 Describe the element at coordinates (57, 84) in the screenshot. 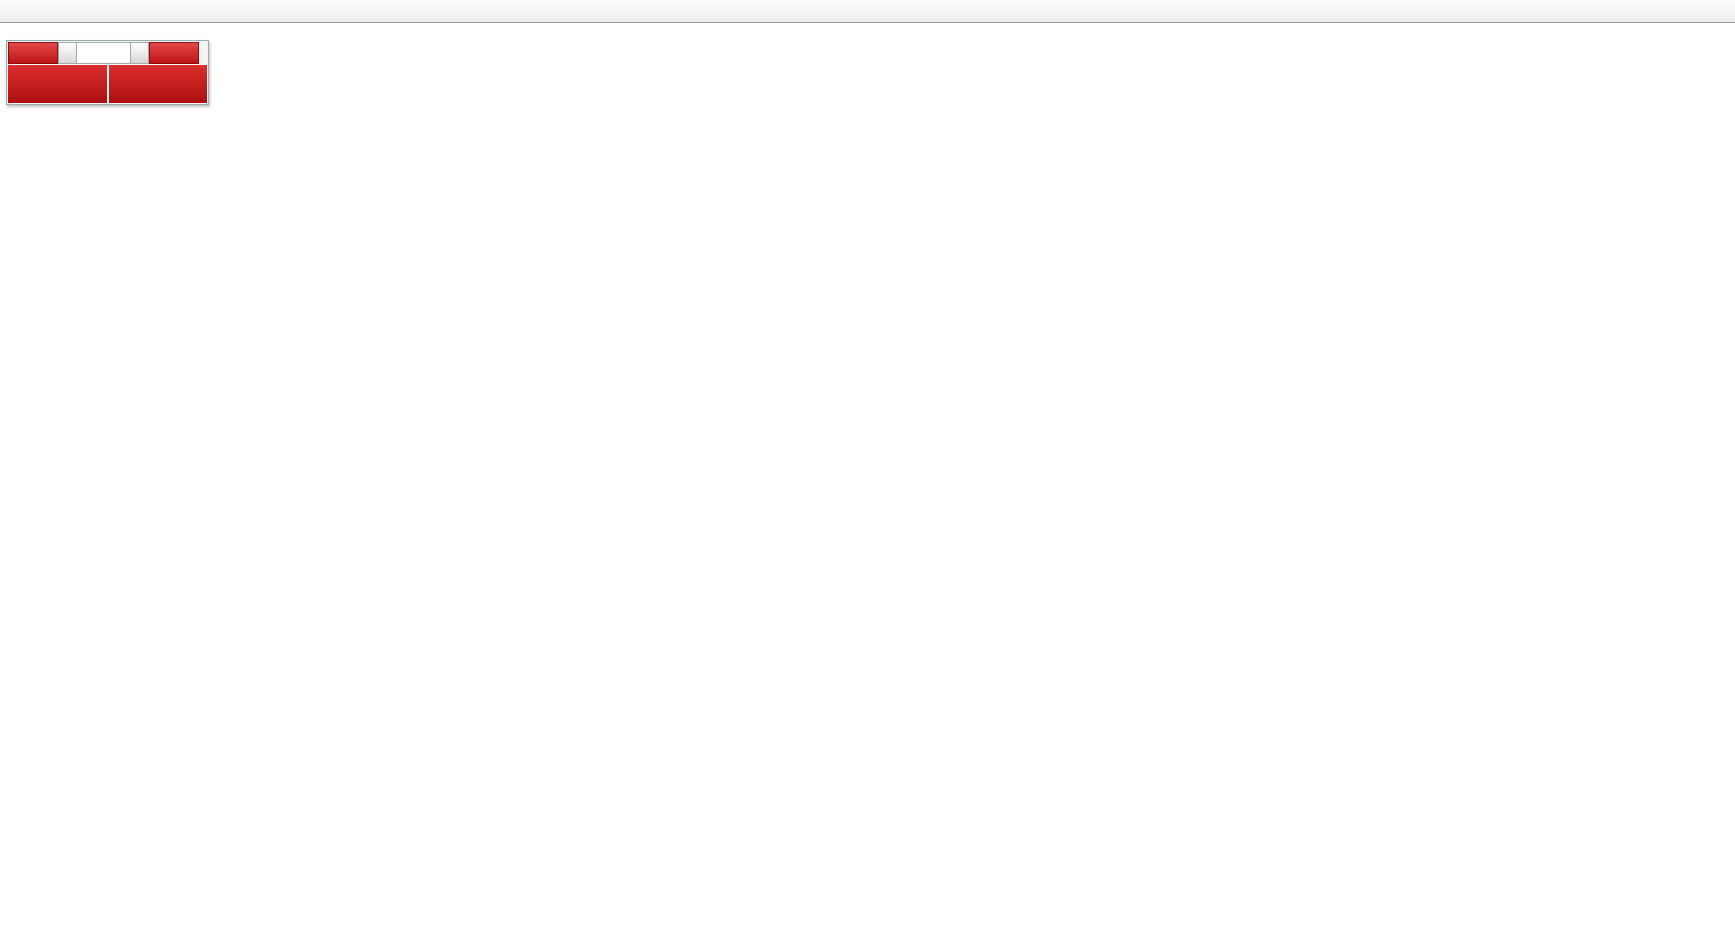

I see `sell-price-display` at that location.